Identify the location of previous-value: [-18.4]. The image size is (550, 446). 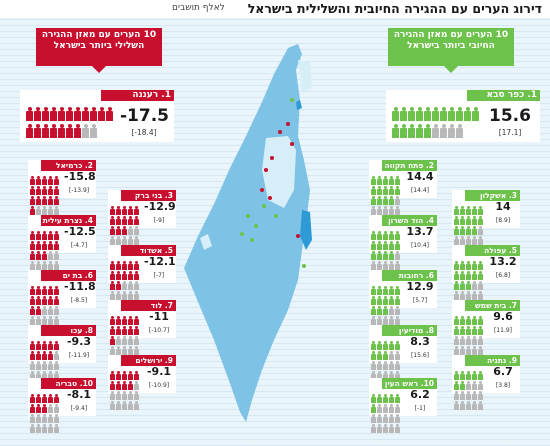
(144, 132).